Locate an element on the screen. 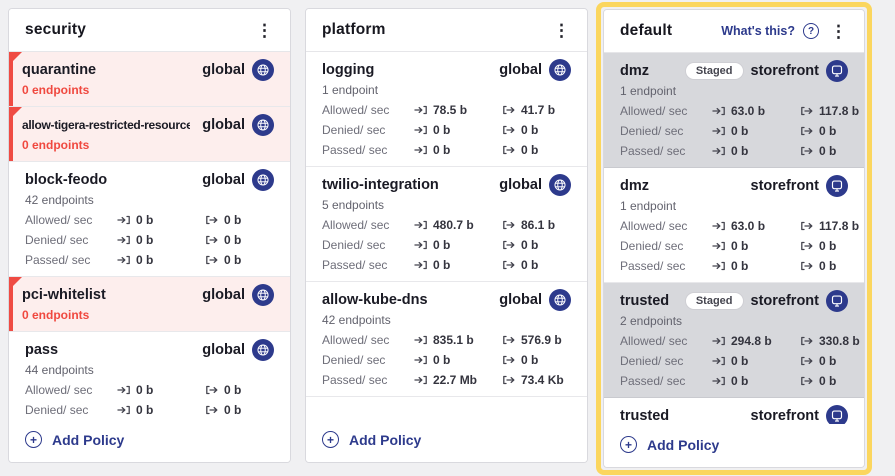 The image size is (895, 476). egress-stat: 576.9 b is located at coordinates (532, 340).